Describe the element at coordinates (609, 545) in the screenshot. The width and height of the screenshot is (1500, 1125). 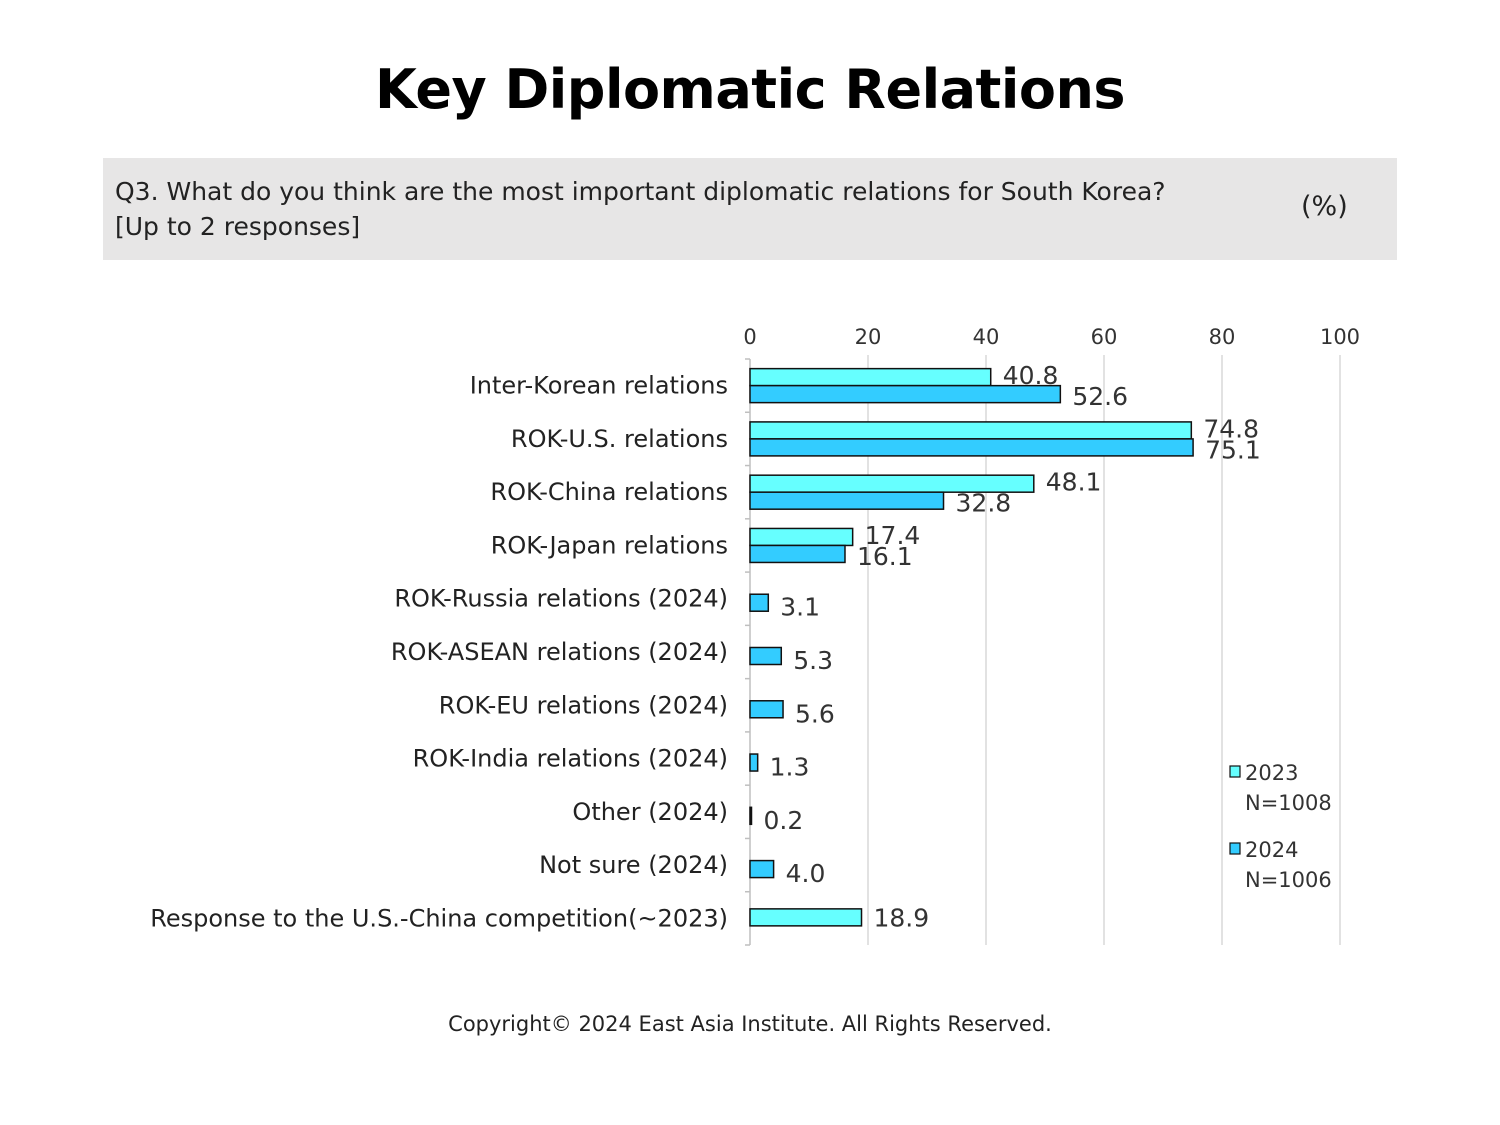
I see `category-label: ROK-Japan relations` at that location.